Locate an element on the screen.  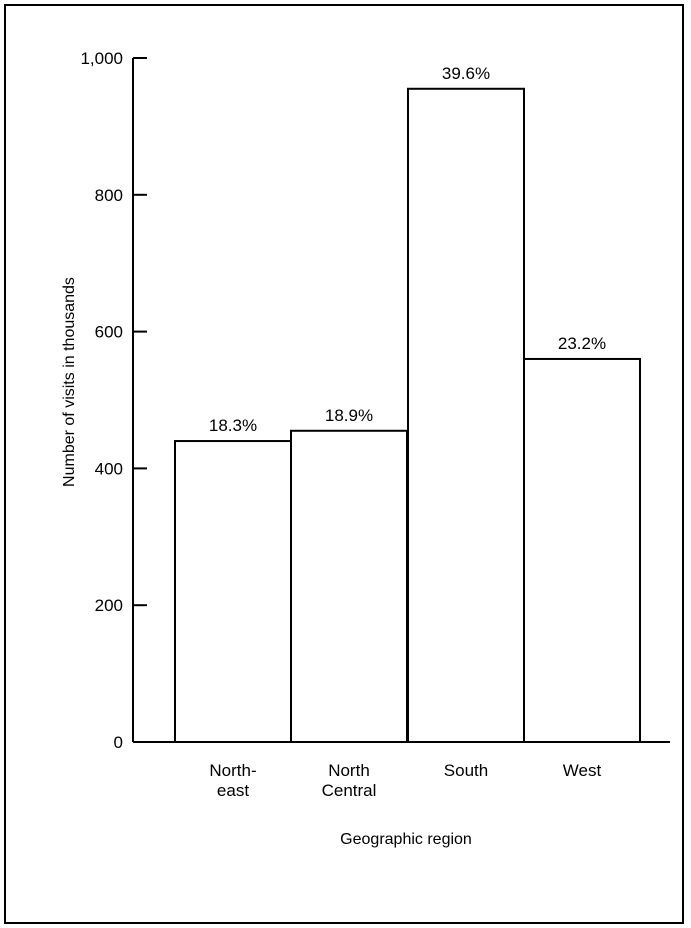
data-label: 18.9% is located at coordinates (349, 415).